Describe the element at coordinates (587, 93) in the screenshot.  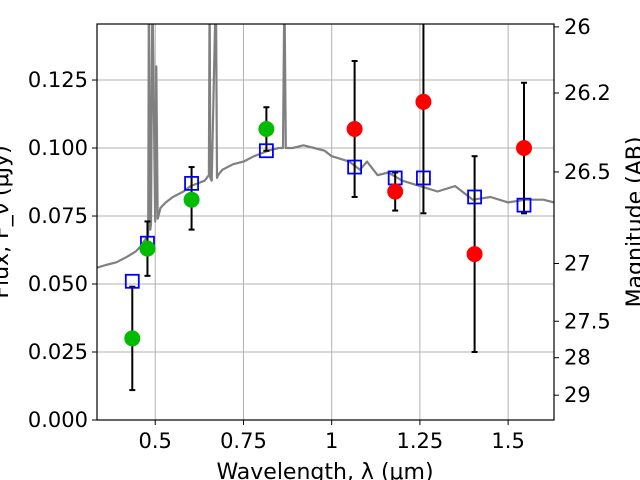
I see `y2-tick-label: 26.2` at that location.